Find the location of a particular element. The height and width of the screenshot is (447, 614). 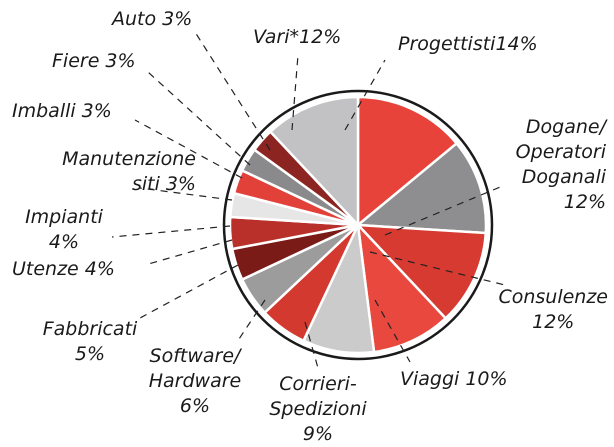

category-name: Progettisti is located at coordinates (447, 44).